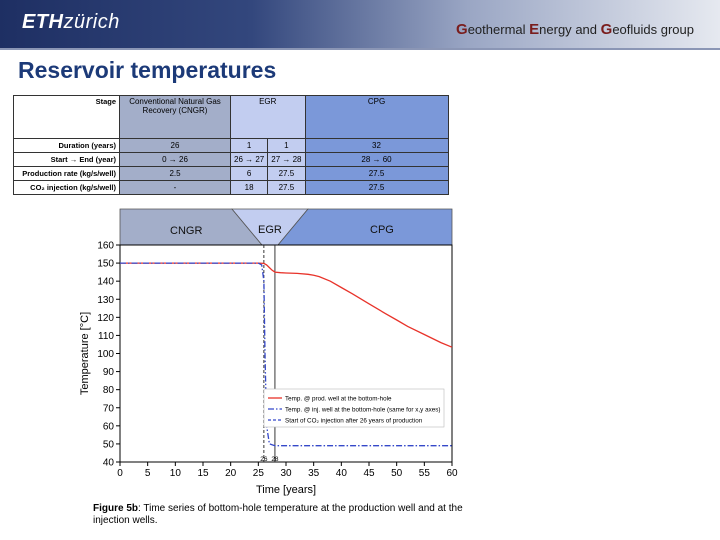 The image size is (720, 540). What do you see at coordinates (376, 159) in the screenshot?
I see `cell: 28 → 60` at bounding box center [376, 159].